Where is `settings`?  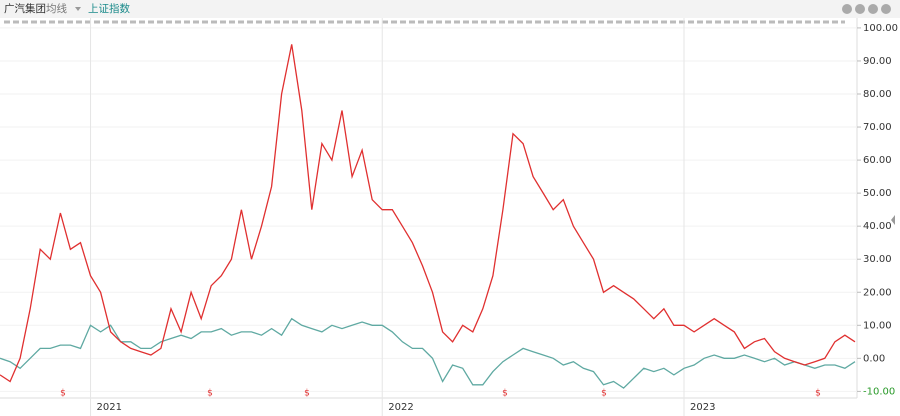 settings is located at coordinates (873, 9).